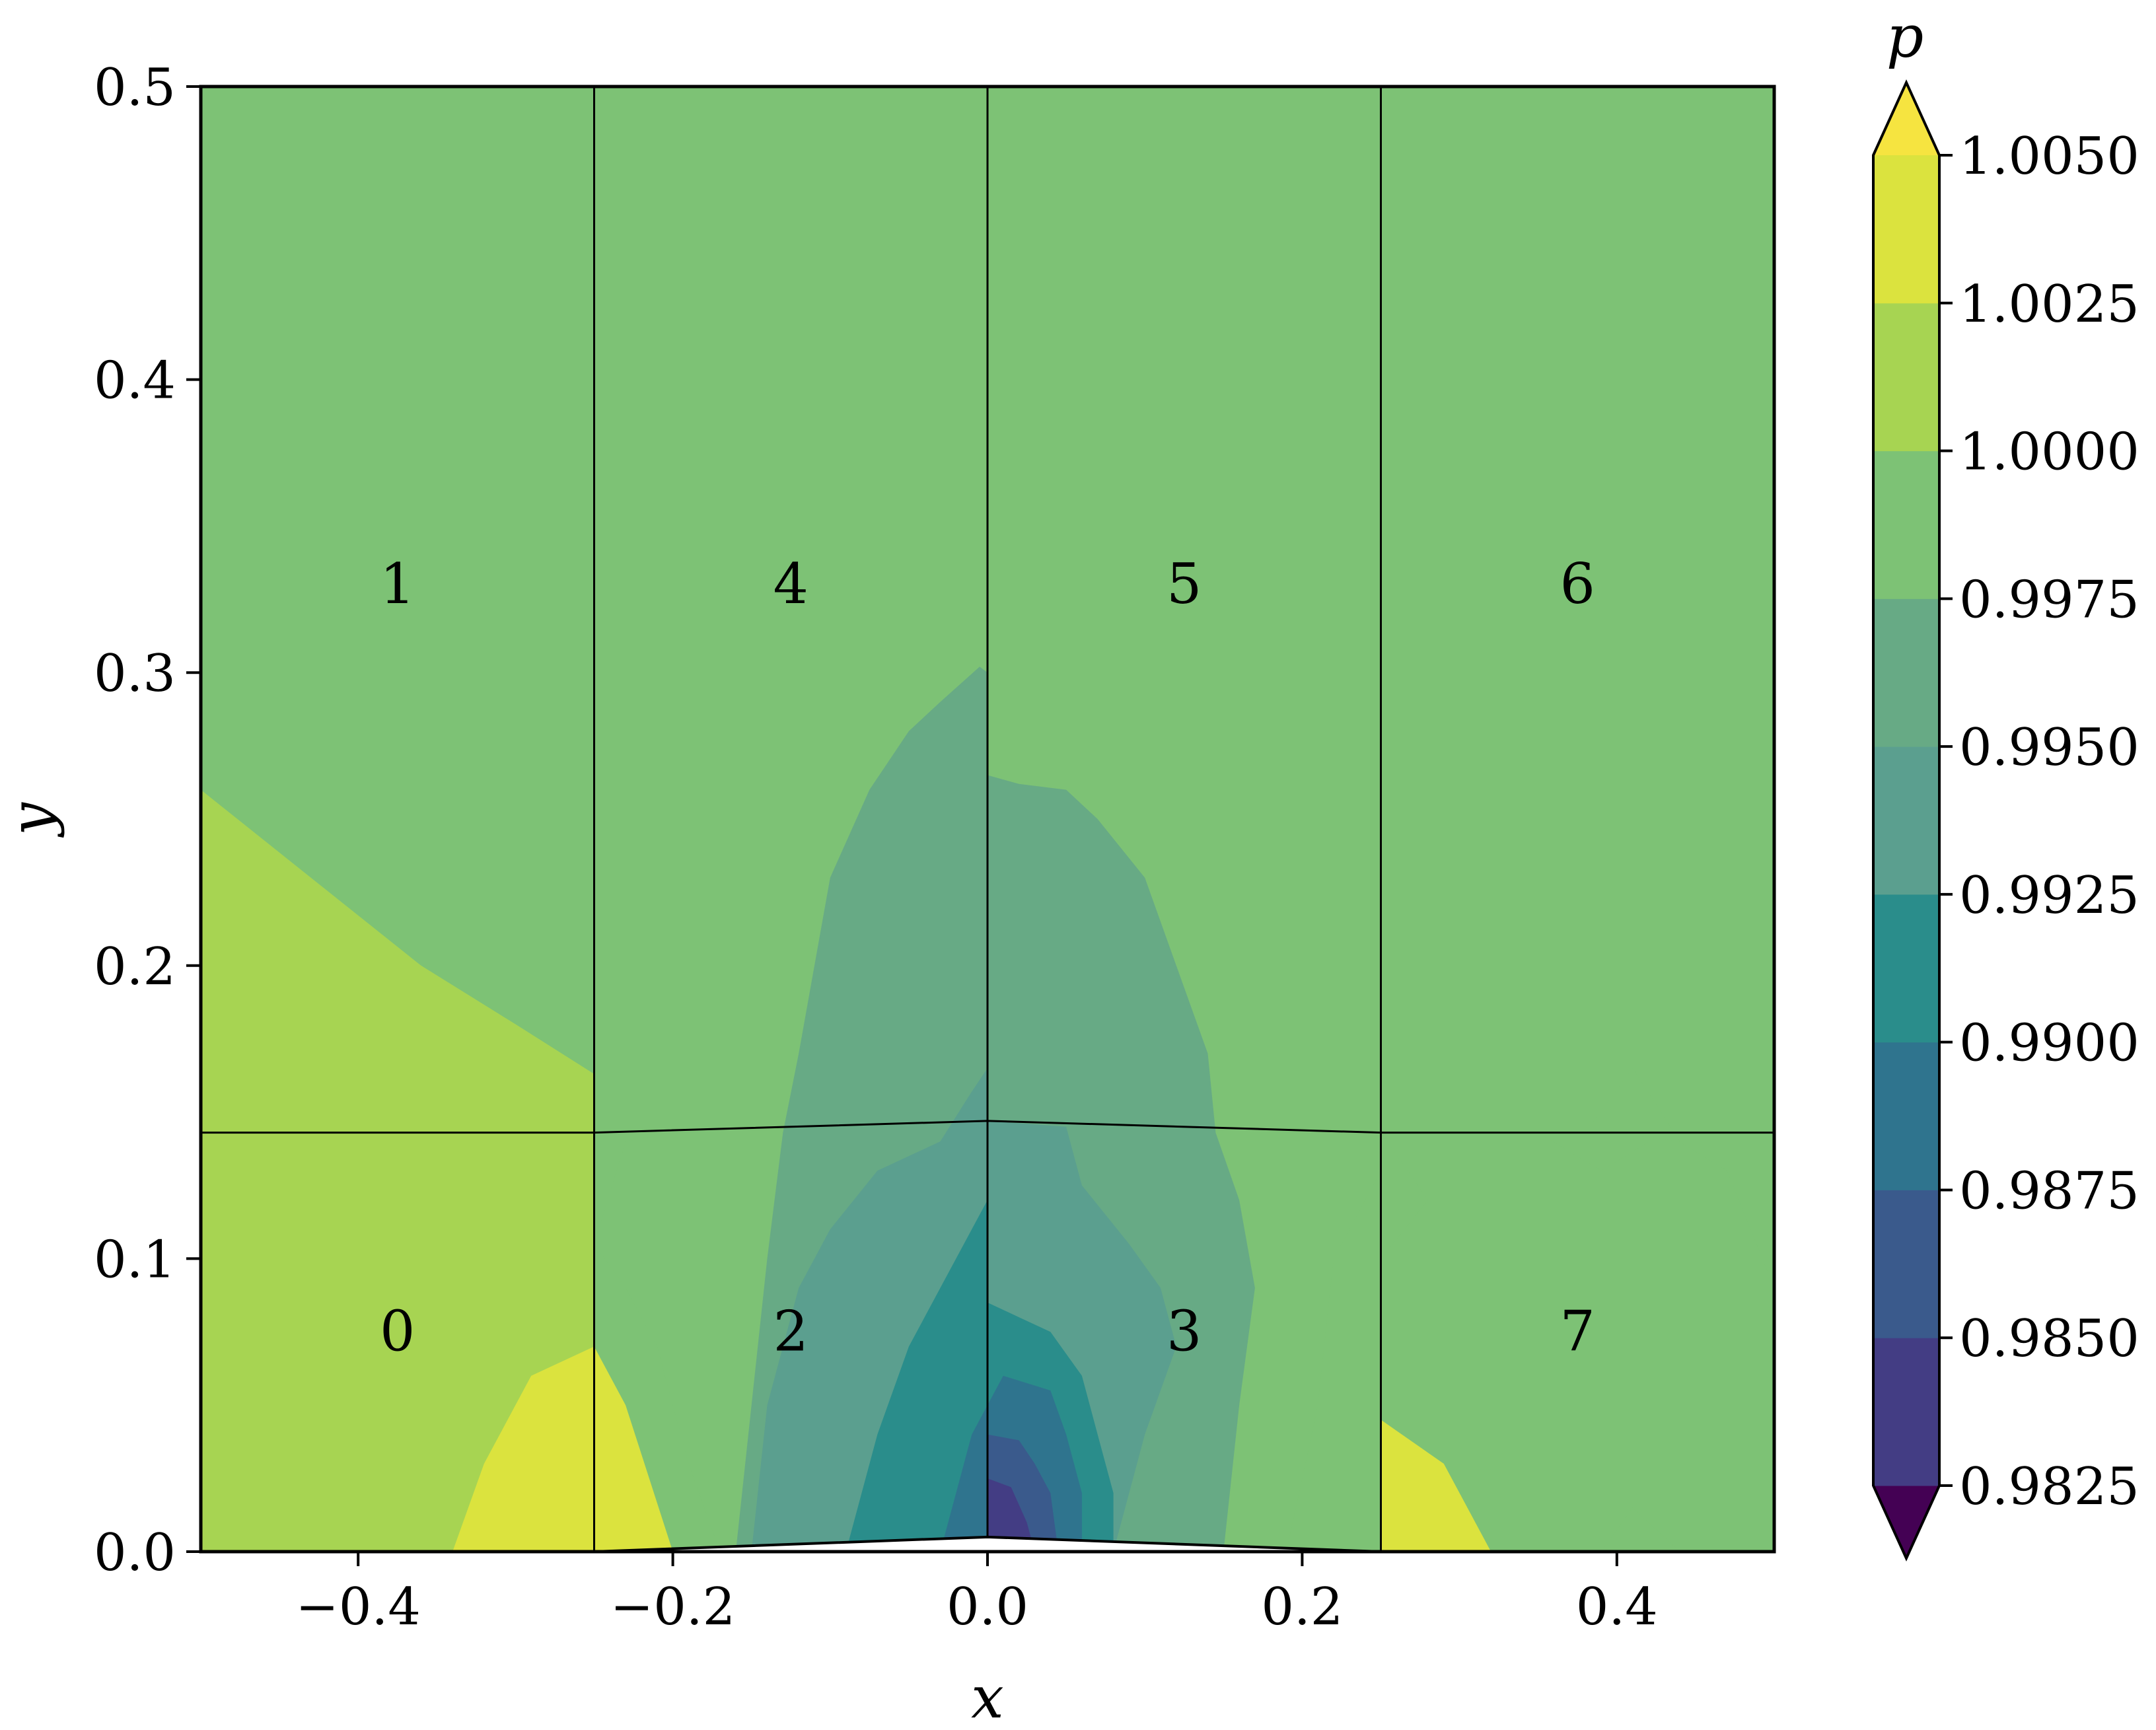  What do you see at coordinates (2049, 895) in the screenshot?
I see `colorbar-tick-label: 0.9925` at bounding box center [2049, 895].